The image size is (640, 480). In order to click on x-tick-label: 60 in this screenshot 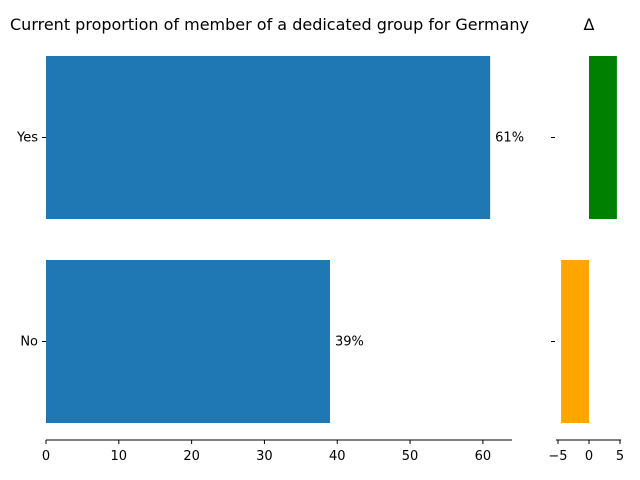, I will do `click(483, 456)`.